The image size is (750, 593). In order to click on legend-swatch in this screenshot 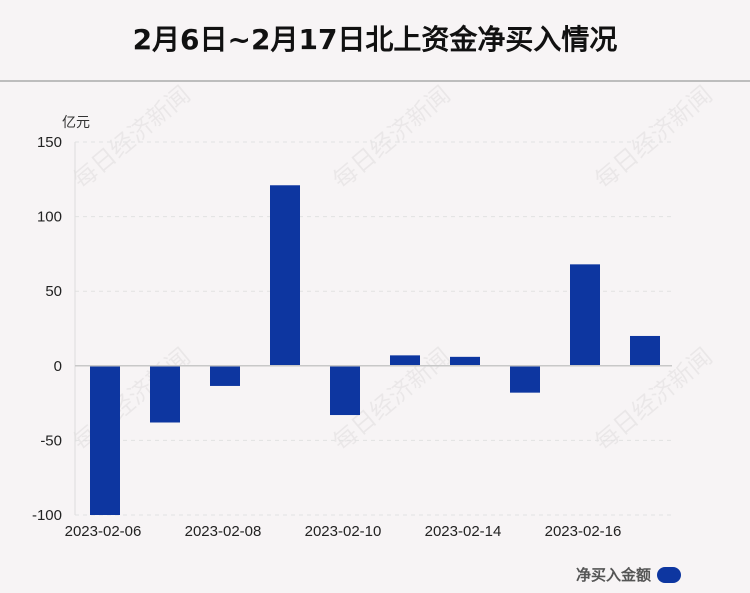, I will do `click(669, 574)`.